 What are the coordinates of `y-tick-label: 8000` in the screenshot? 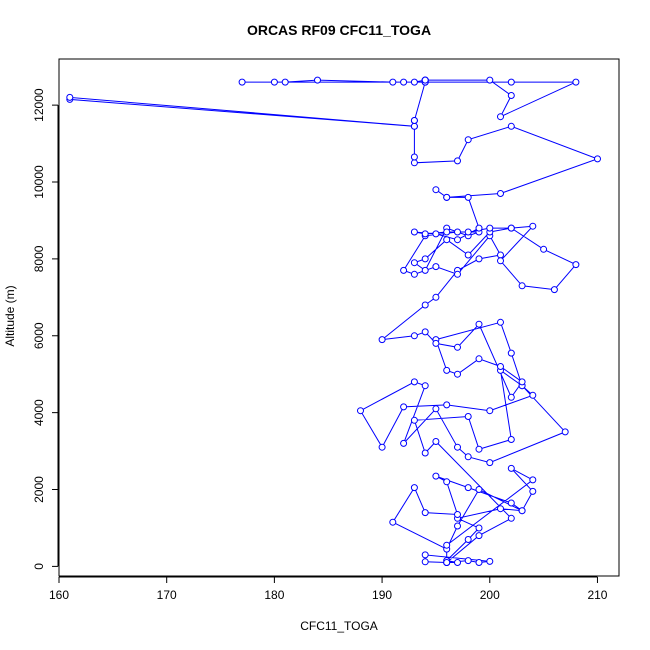 It's located at (39, 258).